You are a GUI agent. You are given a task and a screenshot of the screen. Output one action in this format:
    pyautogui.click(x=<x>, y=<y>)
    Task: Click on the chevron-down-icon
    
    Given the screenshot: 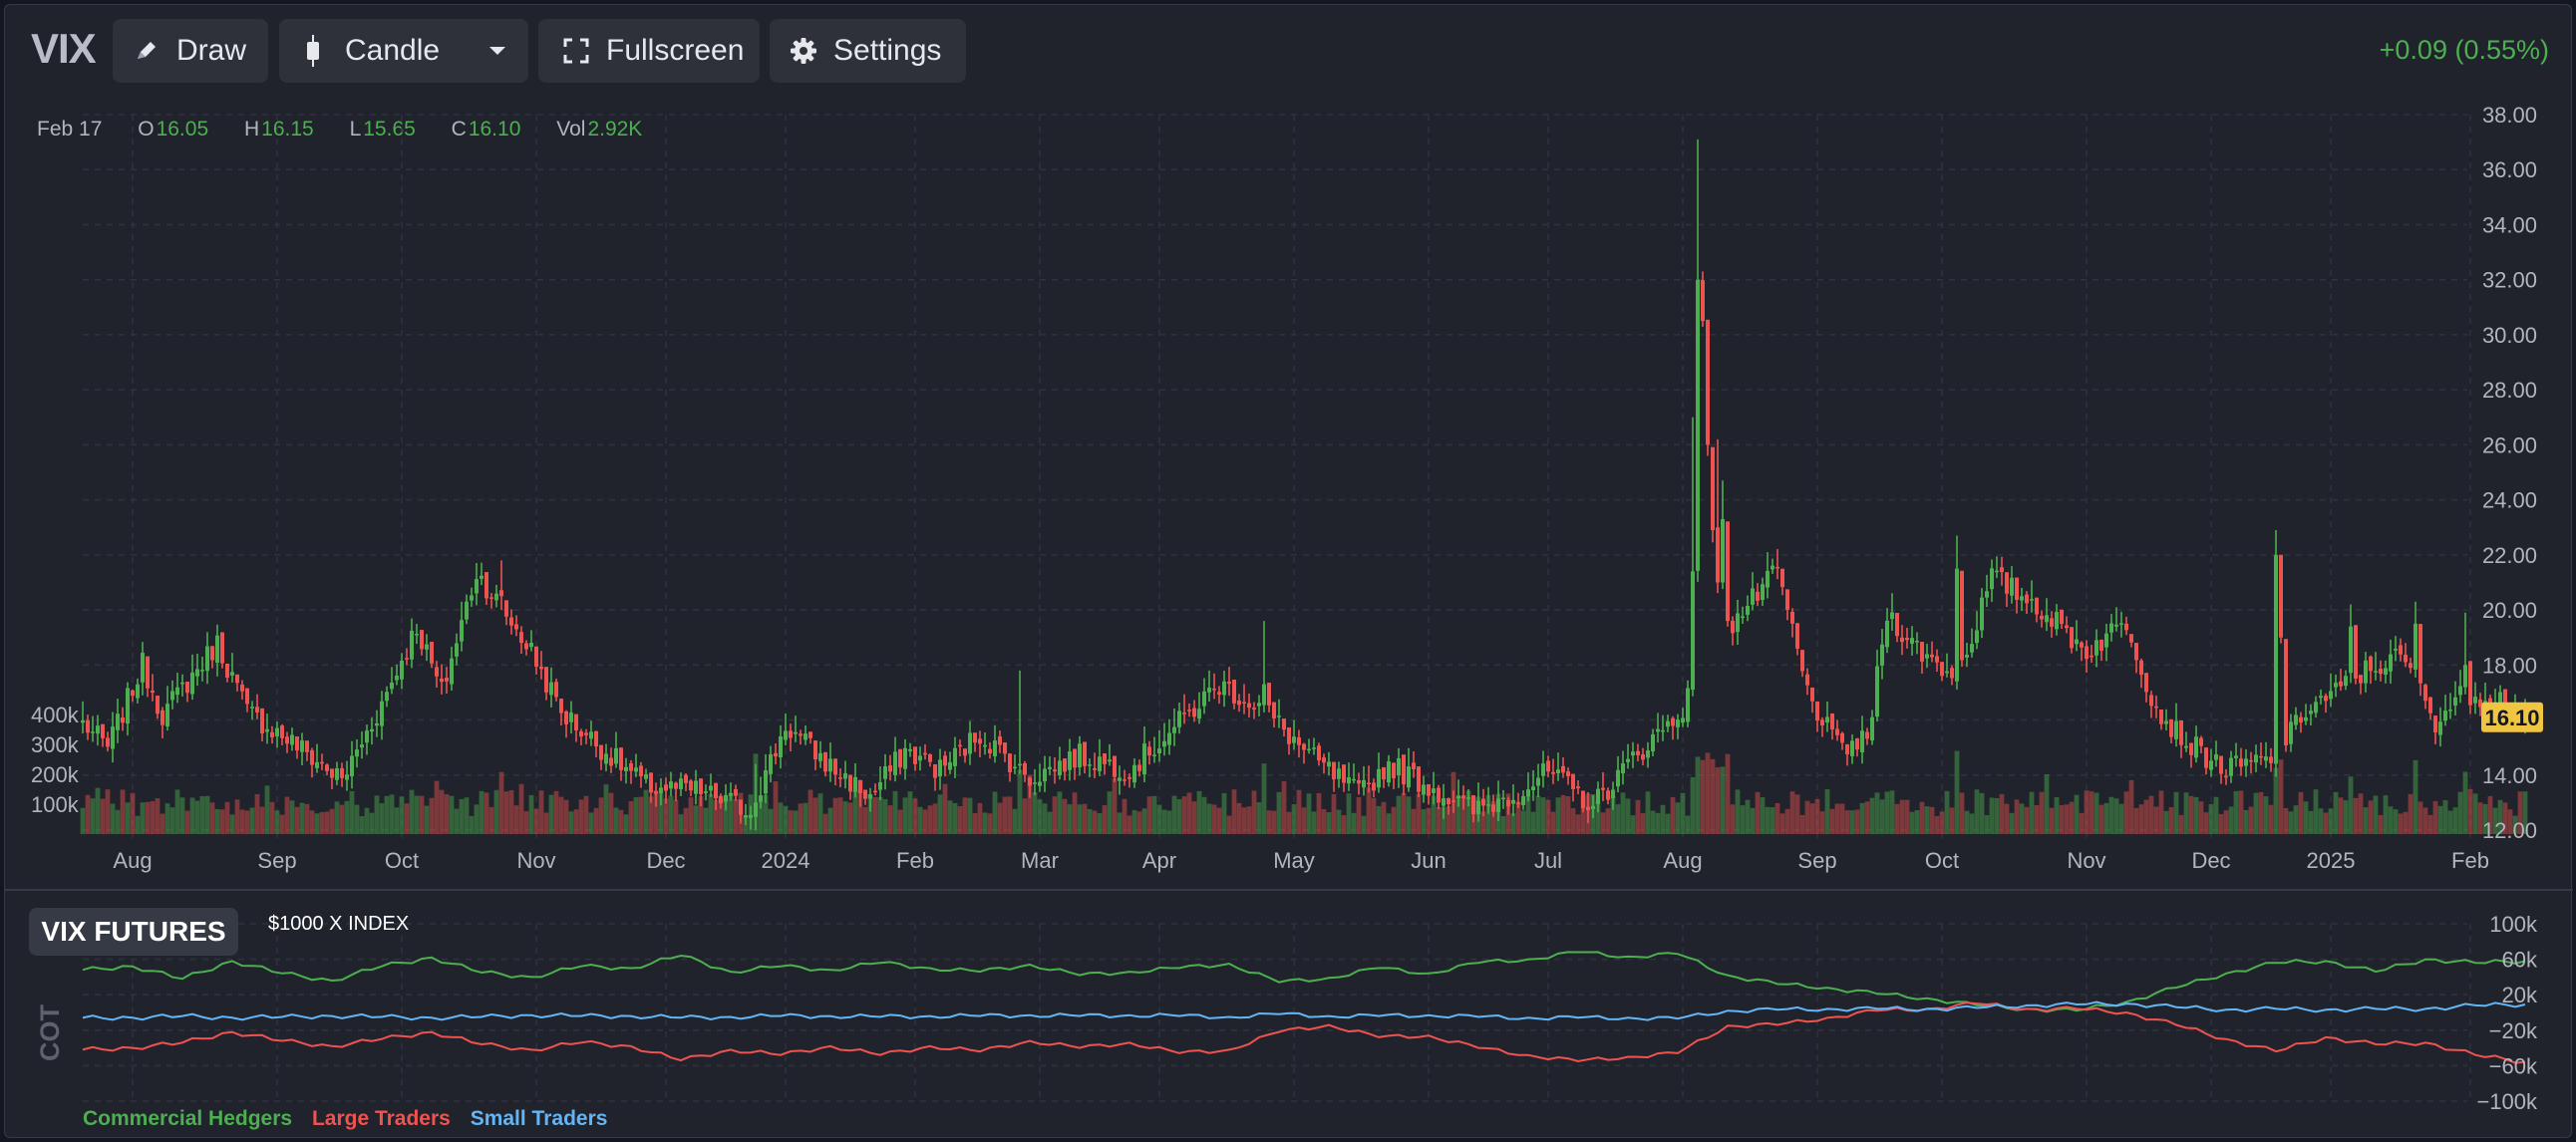 What is the action you would take?
    pyautogui.click(x=497, y=51)
    